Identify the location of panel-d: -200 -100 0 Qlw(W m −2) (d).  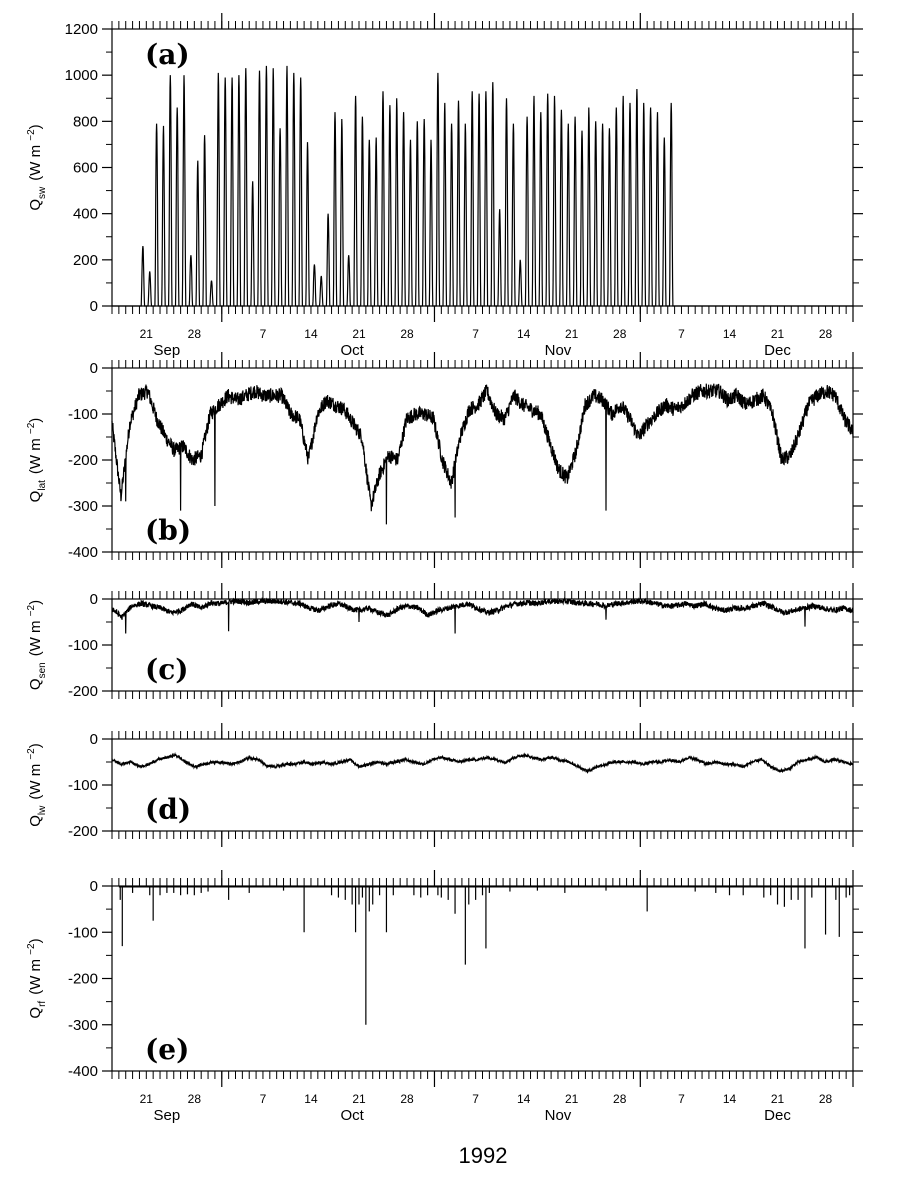
(444, 785).